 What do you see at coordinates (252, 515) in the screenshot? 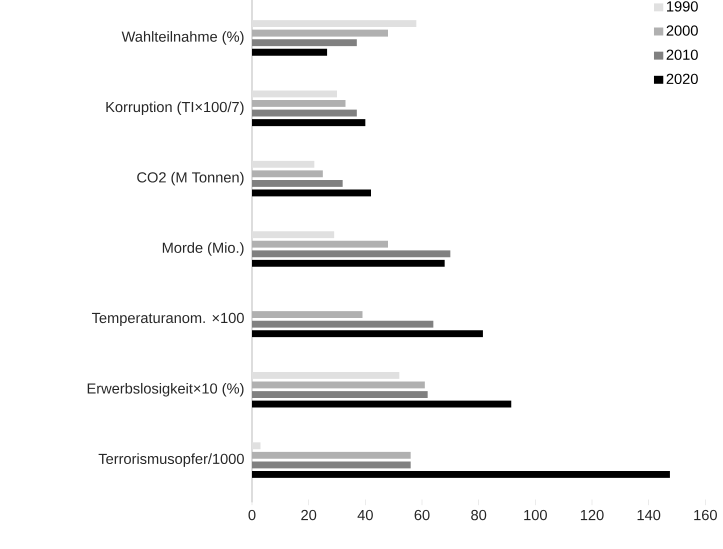
I see `x-tick-label: 0` at bounding box center [252, 515].